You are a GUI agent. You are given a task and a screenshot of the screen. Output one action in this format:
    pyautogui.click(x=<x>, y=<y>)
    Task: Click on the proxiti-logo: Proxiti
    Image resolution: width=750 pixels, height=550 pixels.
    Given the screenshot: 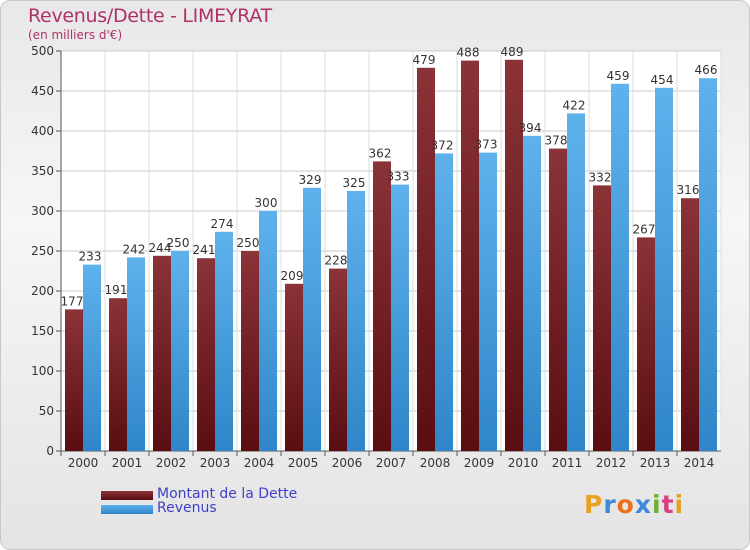 What is the action you would take?
    pyautogui.click(x=634, y=504)
    